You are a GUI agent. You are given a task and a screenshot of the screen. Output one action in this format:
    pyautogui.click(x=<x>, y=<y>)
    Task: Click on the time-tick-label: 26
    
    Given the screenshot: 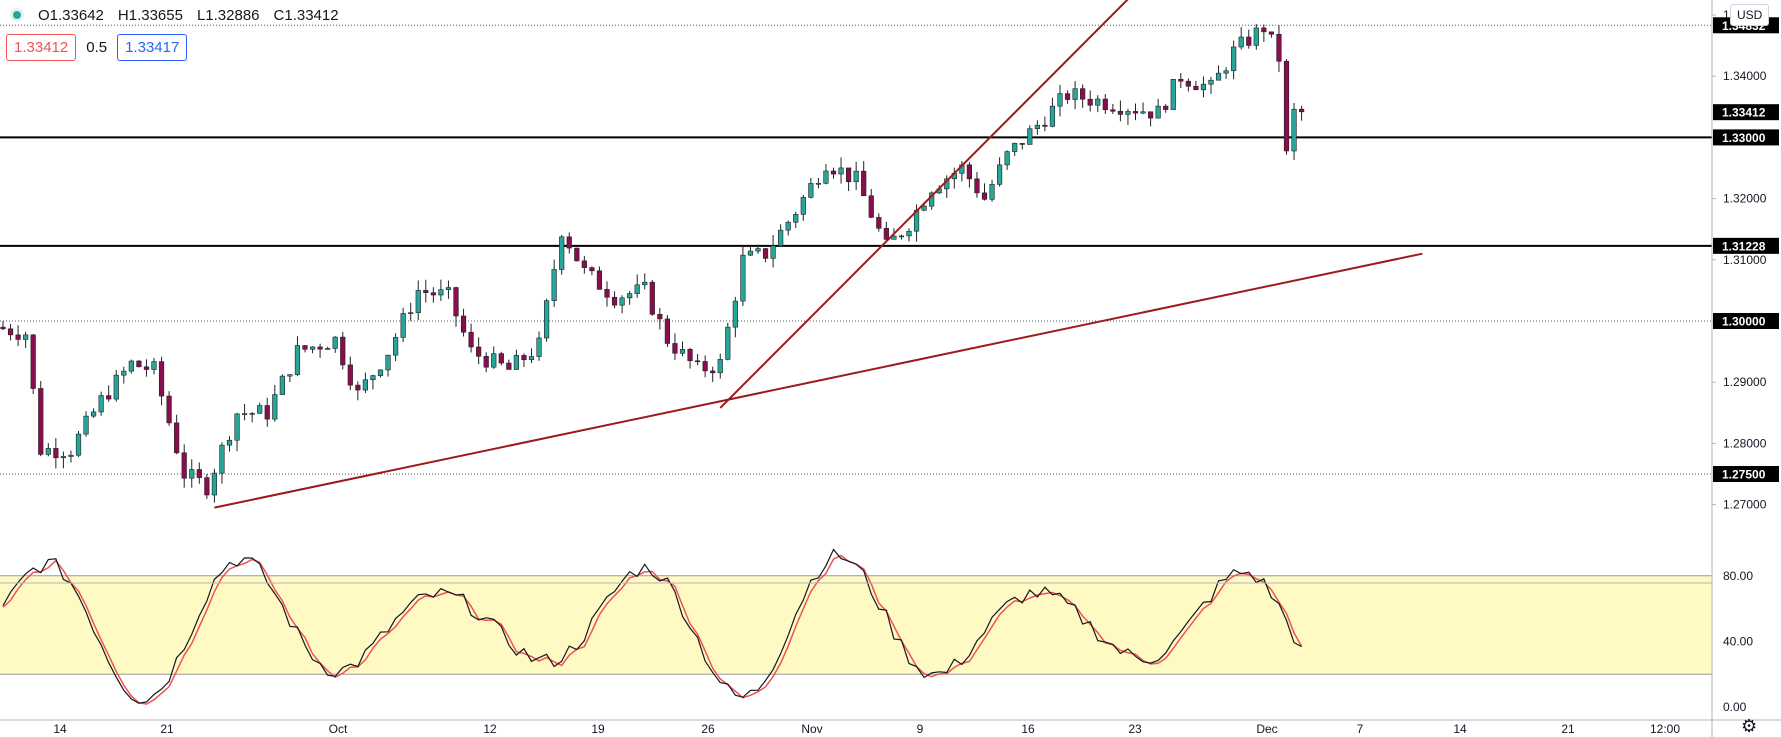 What is the action you would take?
    pyautogui.click(x=708, y=729)
    